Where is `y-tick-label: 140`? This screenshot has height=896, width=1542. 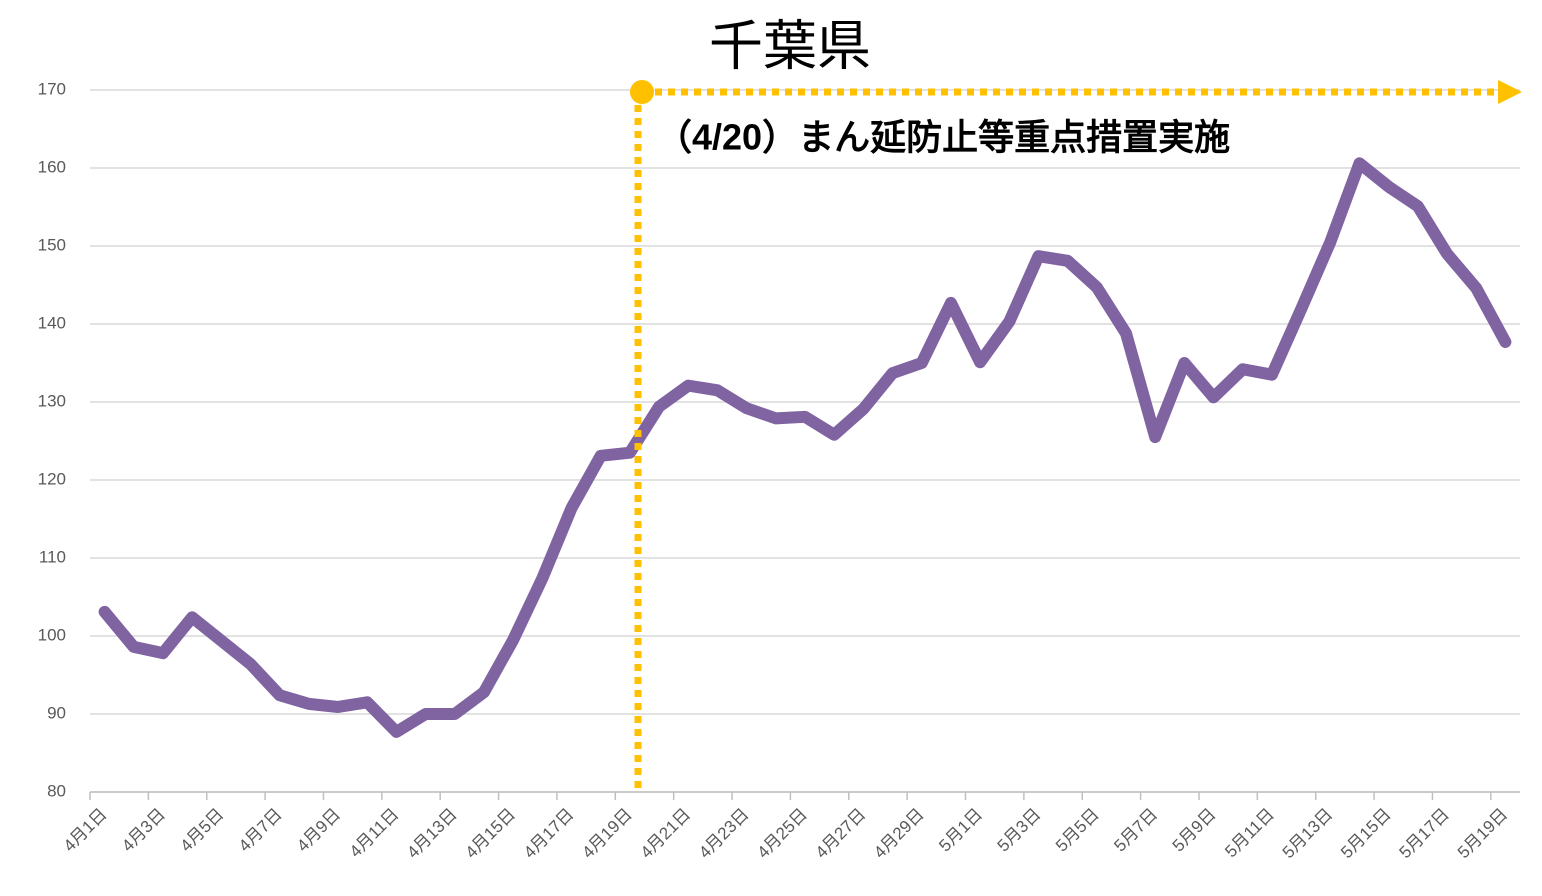 y-tick-label: 140 is located at coordinates (52, 322).